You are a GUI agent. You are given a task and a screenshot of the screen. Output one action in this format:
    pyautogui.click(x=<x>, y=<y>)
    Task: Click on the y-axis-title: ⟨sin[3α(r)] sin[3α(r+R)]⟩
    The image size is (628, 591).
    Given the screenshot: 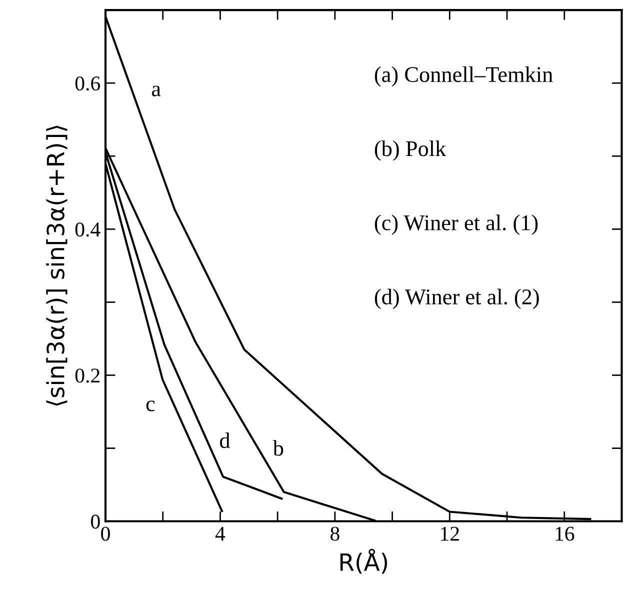 What is the action you would take?
    pyautogui.click(x=57, y=266)
    